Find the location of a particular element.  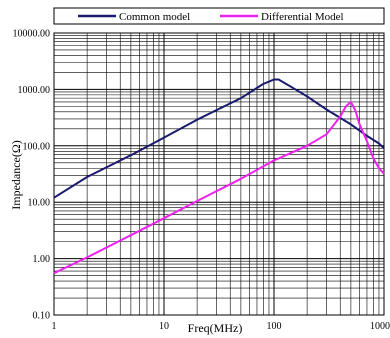

legend-box is located at coordinates (219, 16).